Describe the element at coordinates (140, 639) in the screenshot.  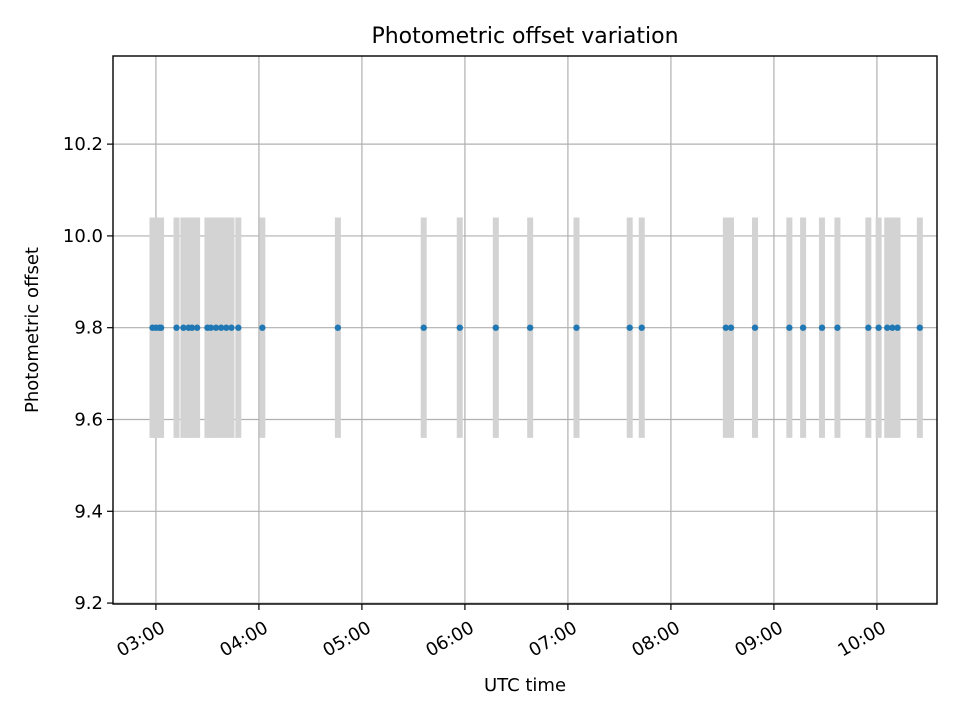
I see `x-tick-label: 03:00` at that location.